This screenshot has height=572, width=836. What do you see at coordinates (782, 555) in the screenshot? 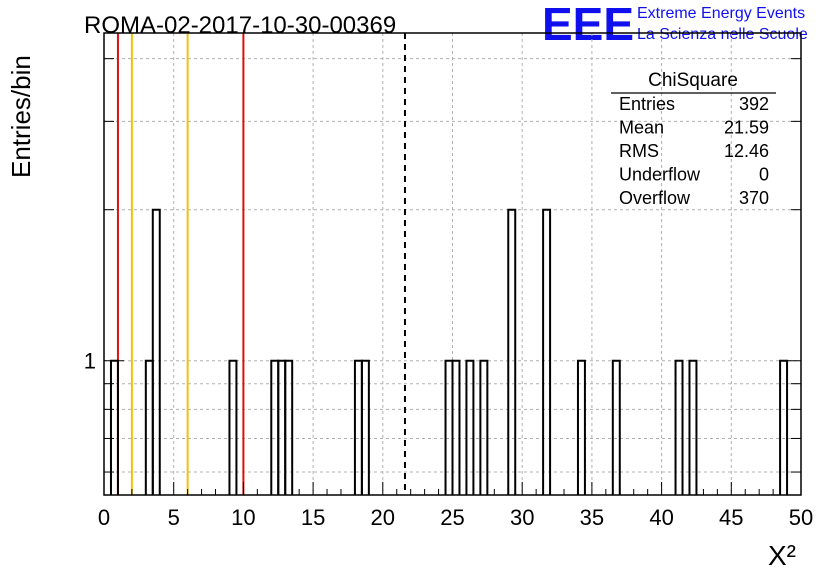
I see `x-axis-title: X²` at bounding box center [782, 555].